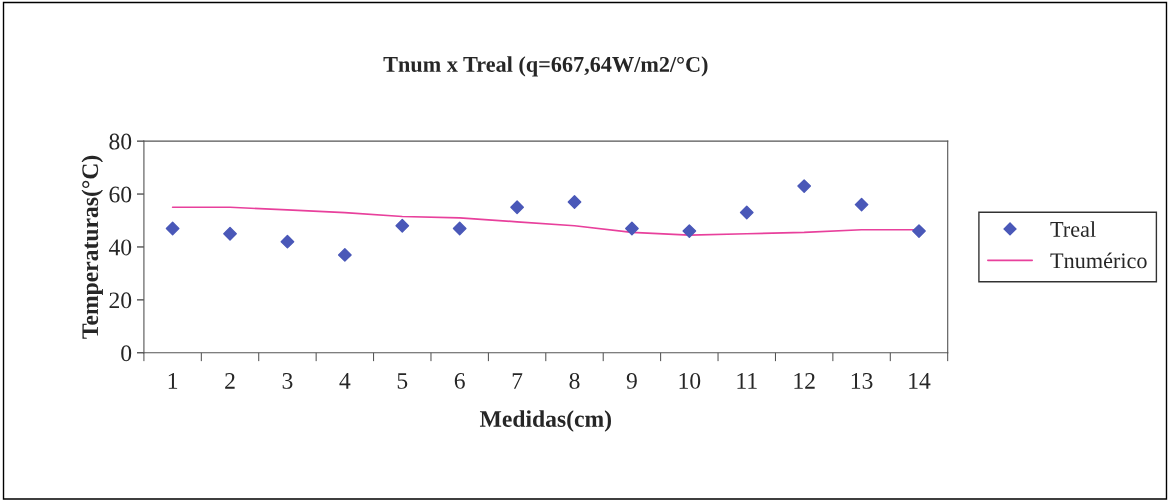  What do you see at coordinates (574, 380) in the screenshot?
I see `x-tick-label: 8` at bounding box center [574, 380].